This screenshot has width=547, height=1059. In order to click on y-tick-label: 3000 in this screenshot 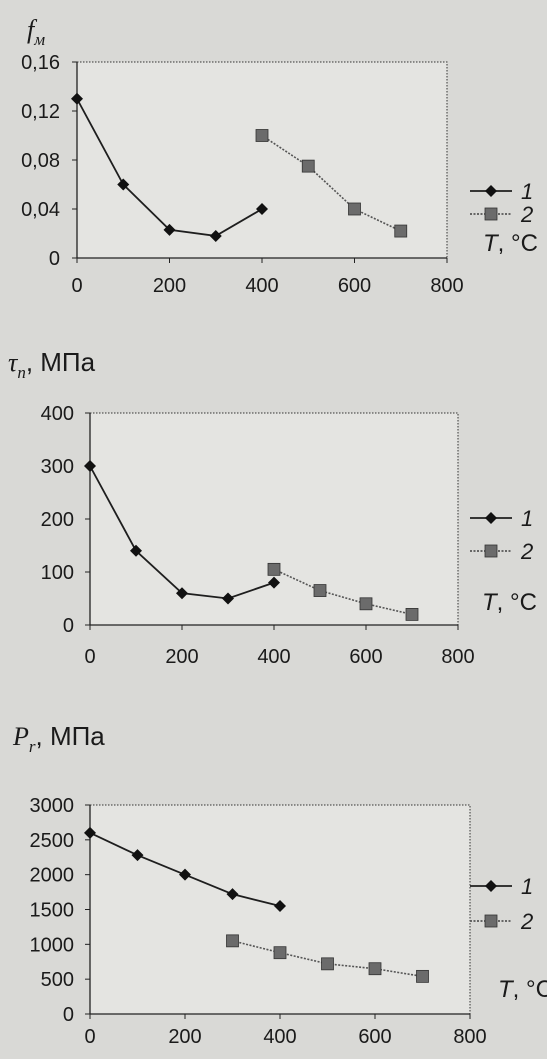, I will do `click(52, 806)`.